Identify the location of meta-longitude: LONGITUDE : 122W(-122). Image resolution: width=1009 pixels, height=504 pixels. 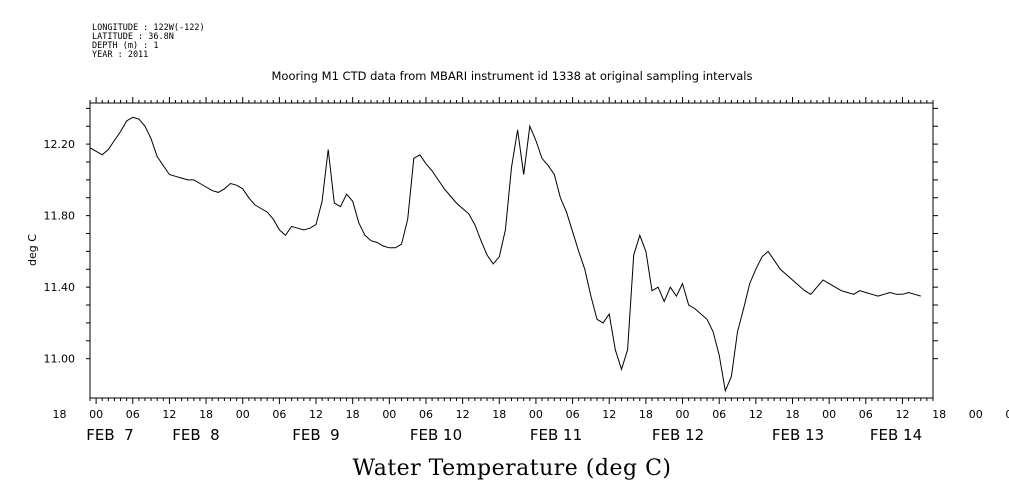
(148, 28).